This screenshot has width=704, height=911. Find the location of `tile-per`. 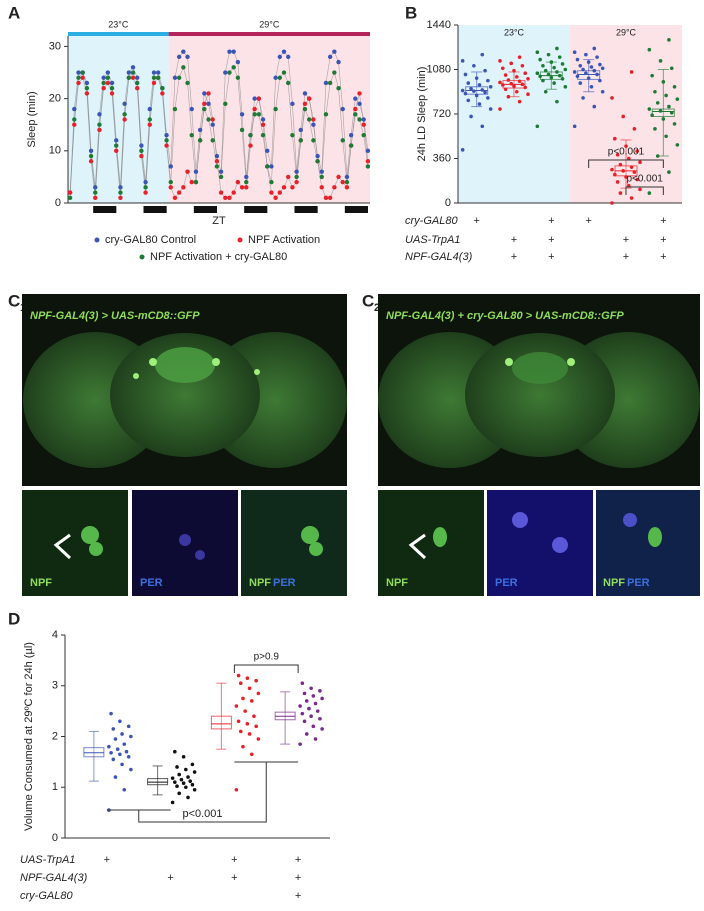

tile-per is located at coordinates (540, 543).